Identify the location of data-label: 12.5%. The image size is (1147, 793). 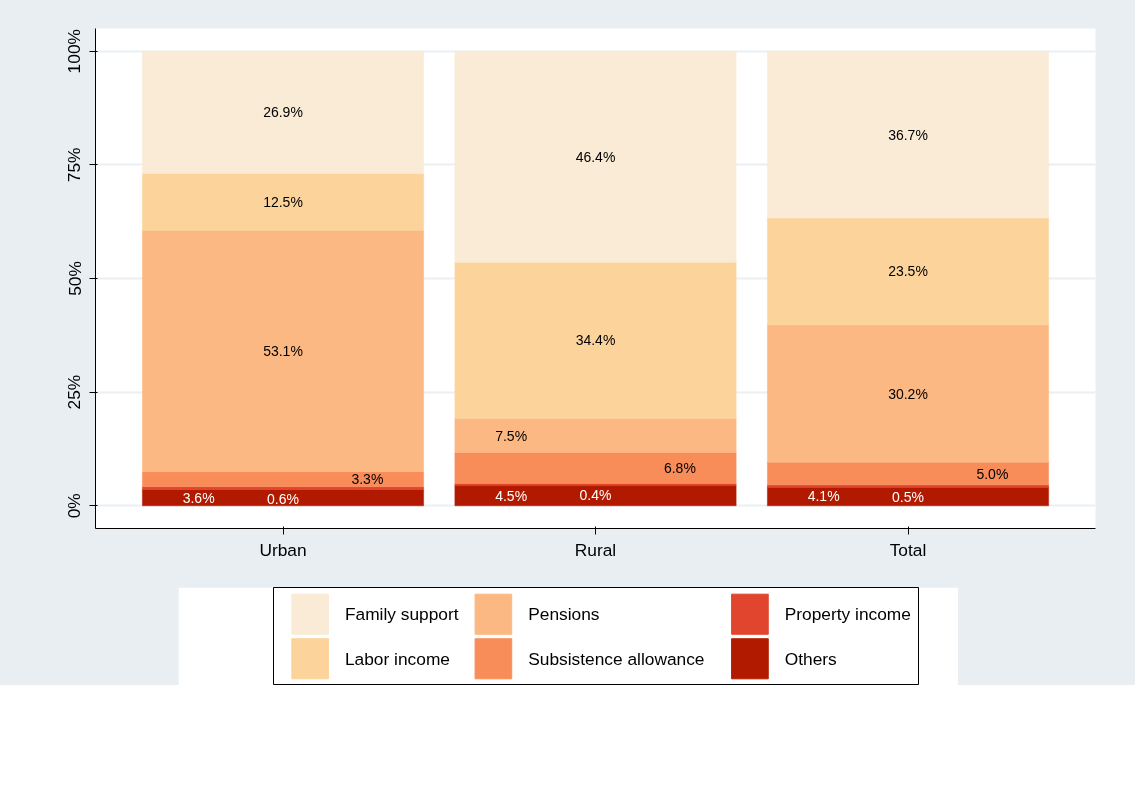
(283, 201).